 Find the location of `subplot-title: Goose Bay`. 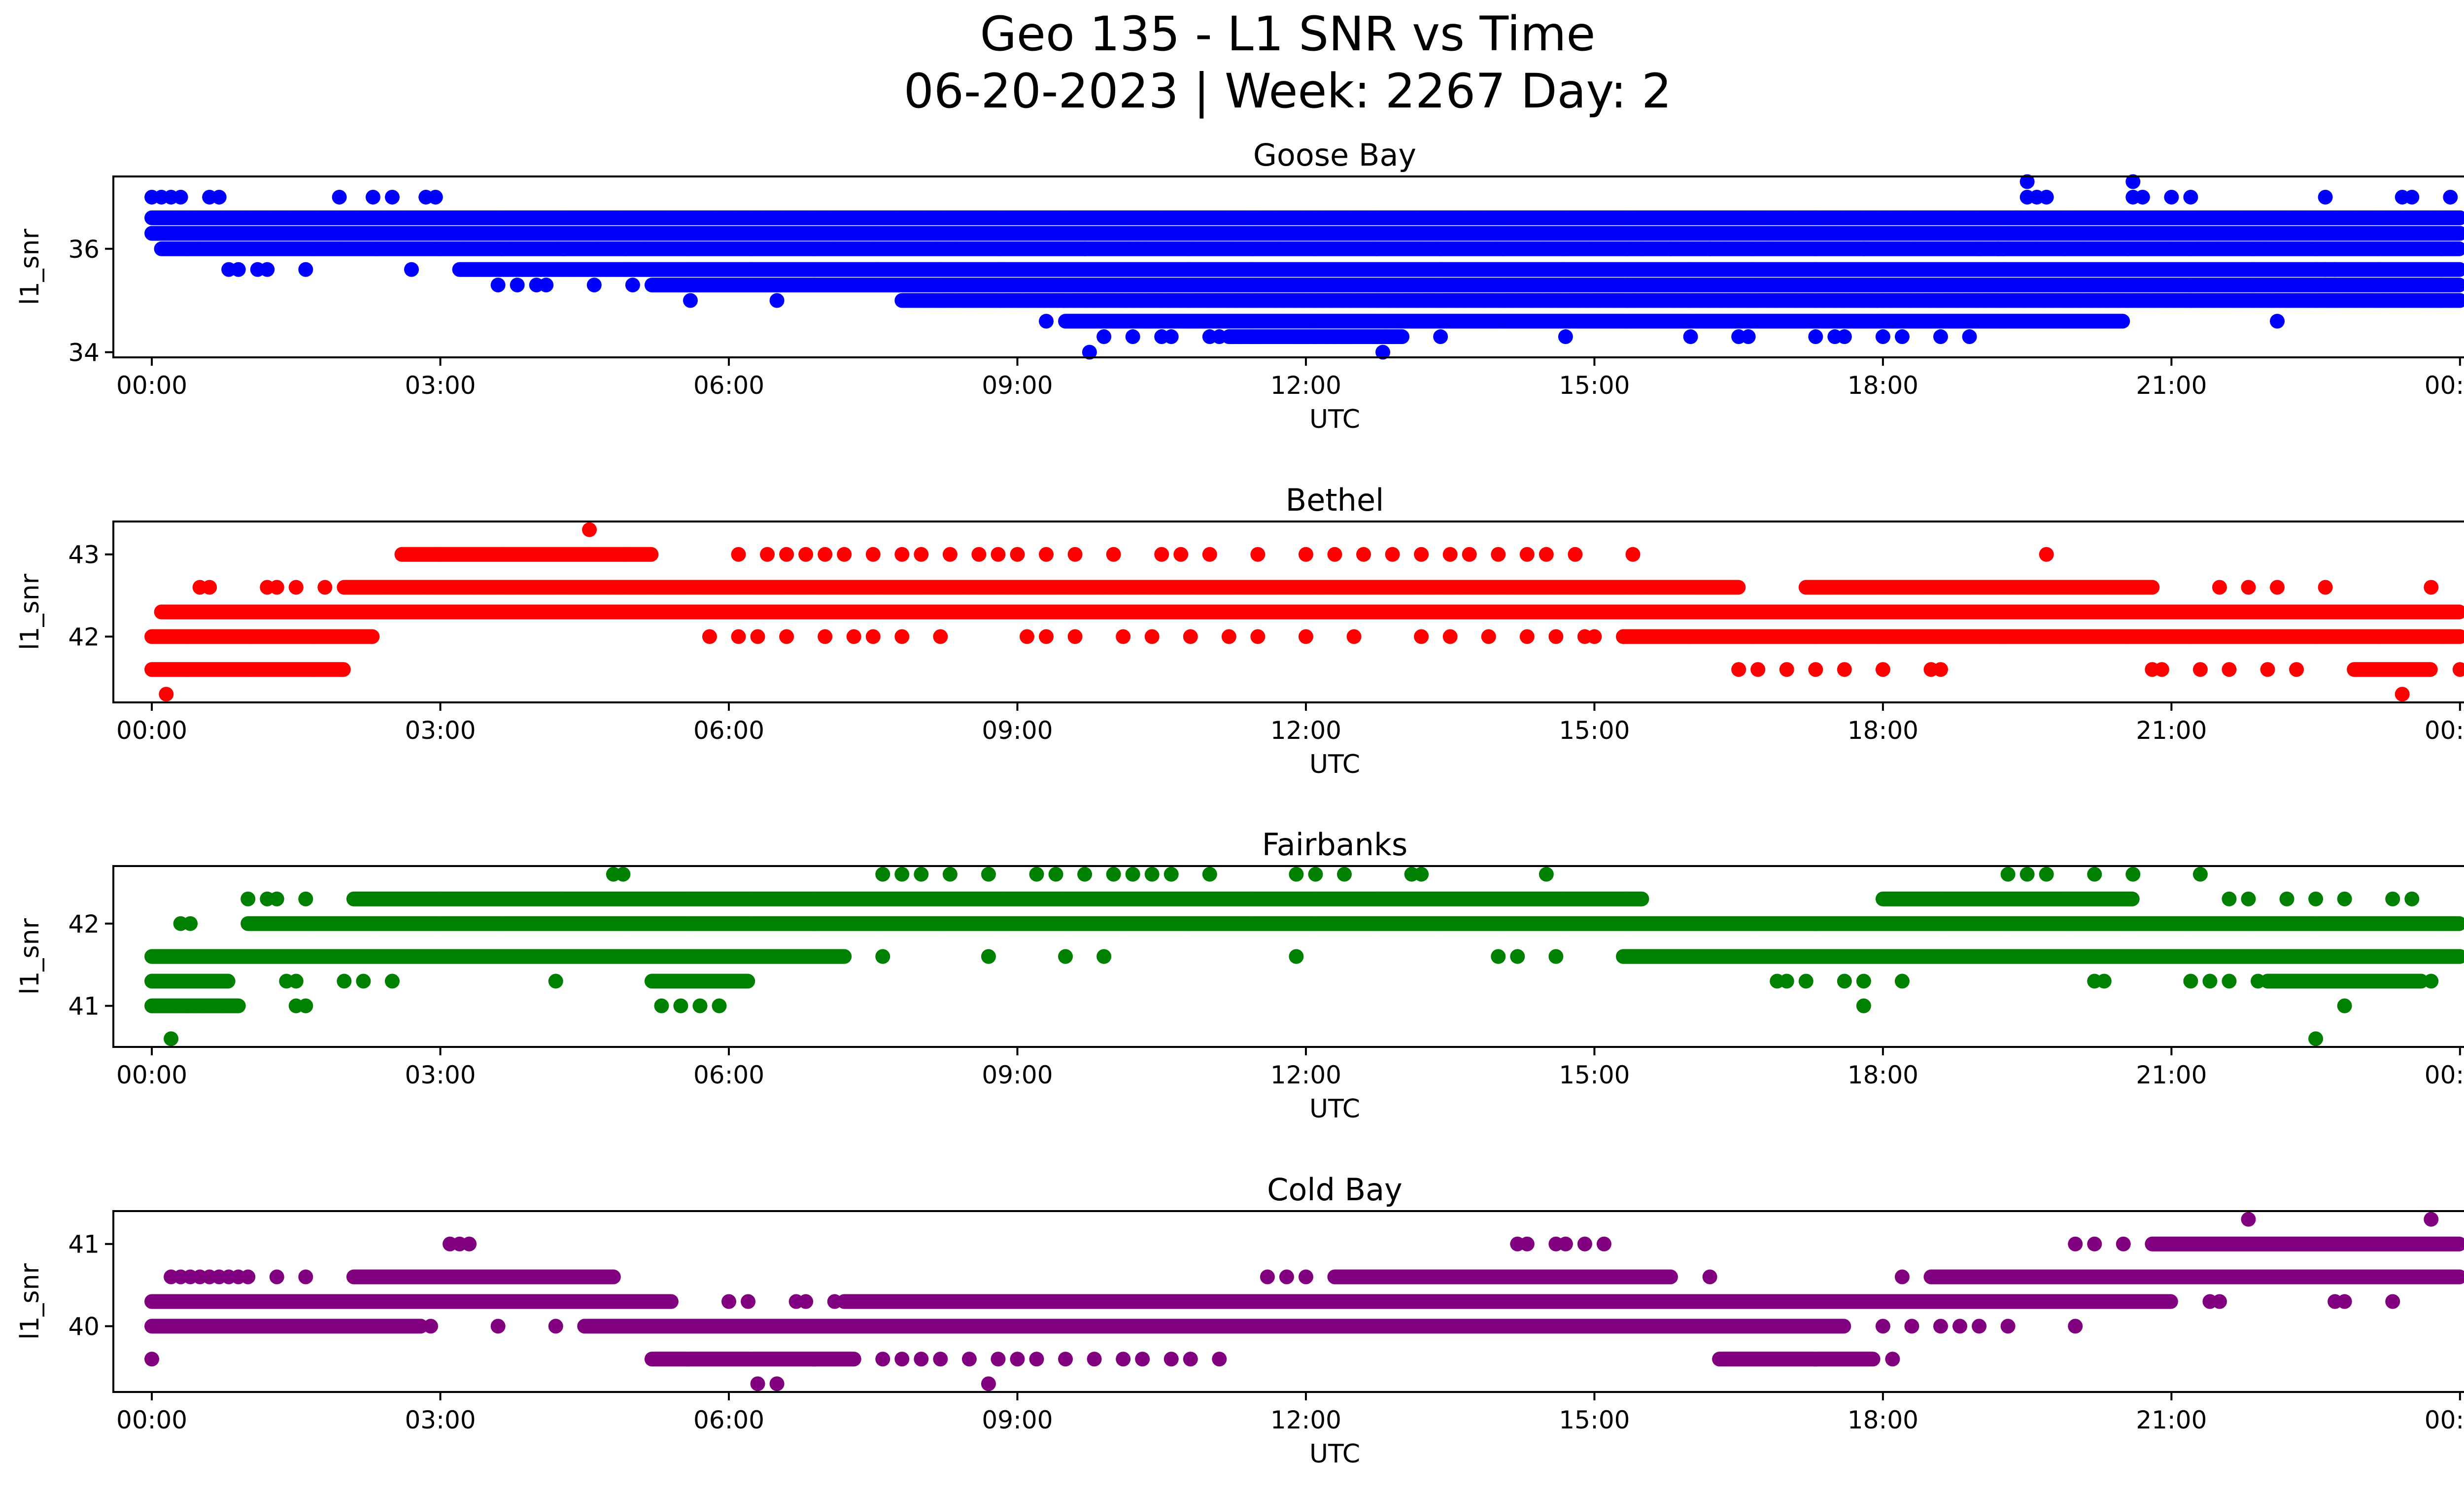

subplot-title: Goose Bay is located at coordinates (1334, 155).